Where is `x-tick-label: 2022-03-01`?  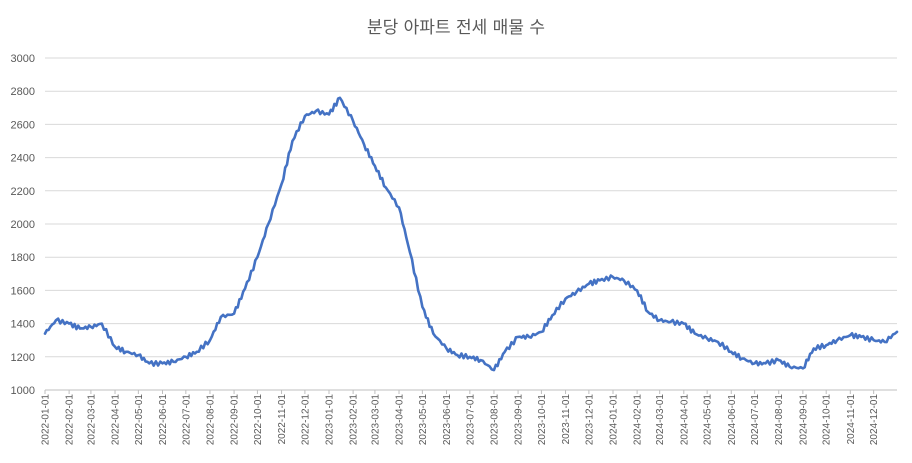
x-tick-label: 2022-03-01 is located at coordinates (91, 420).